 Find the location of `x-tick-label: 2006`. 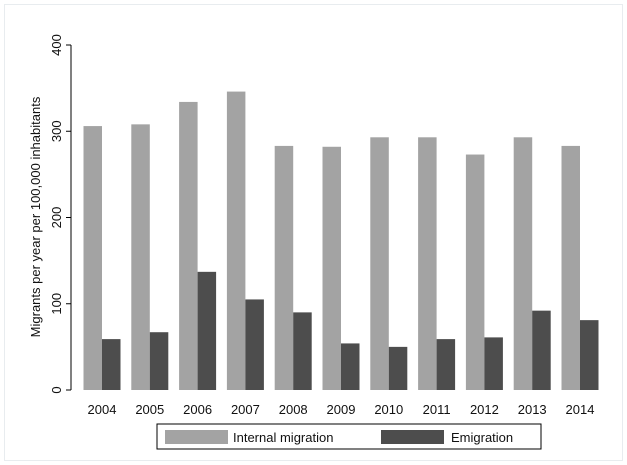

x-tick-label: 2006 is located at coordinates (197, 409).